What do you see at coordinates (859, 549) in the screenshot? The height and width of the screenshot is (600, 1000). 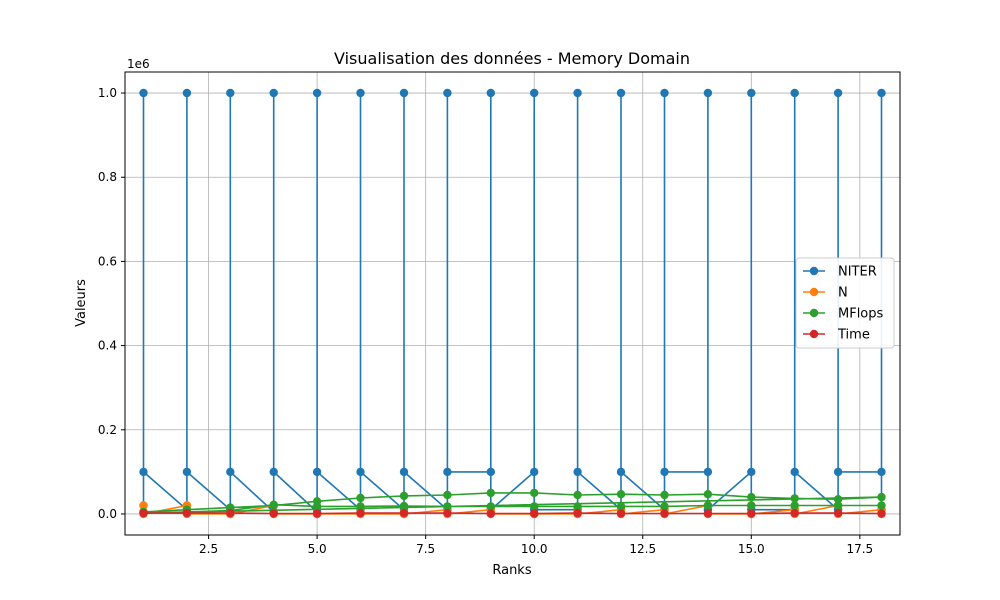 I see `x-tick-label: 17.5` at bounding box center [859, 549].